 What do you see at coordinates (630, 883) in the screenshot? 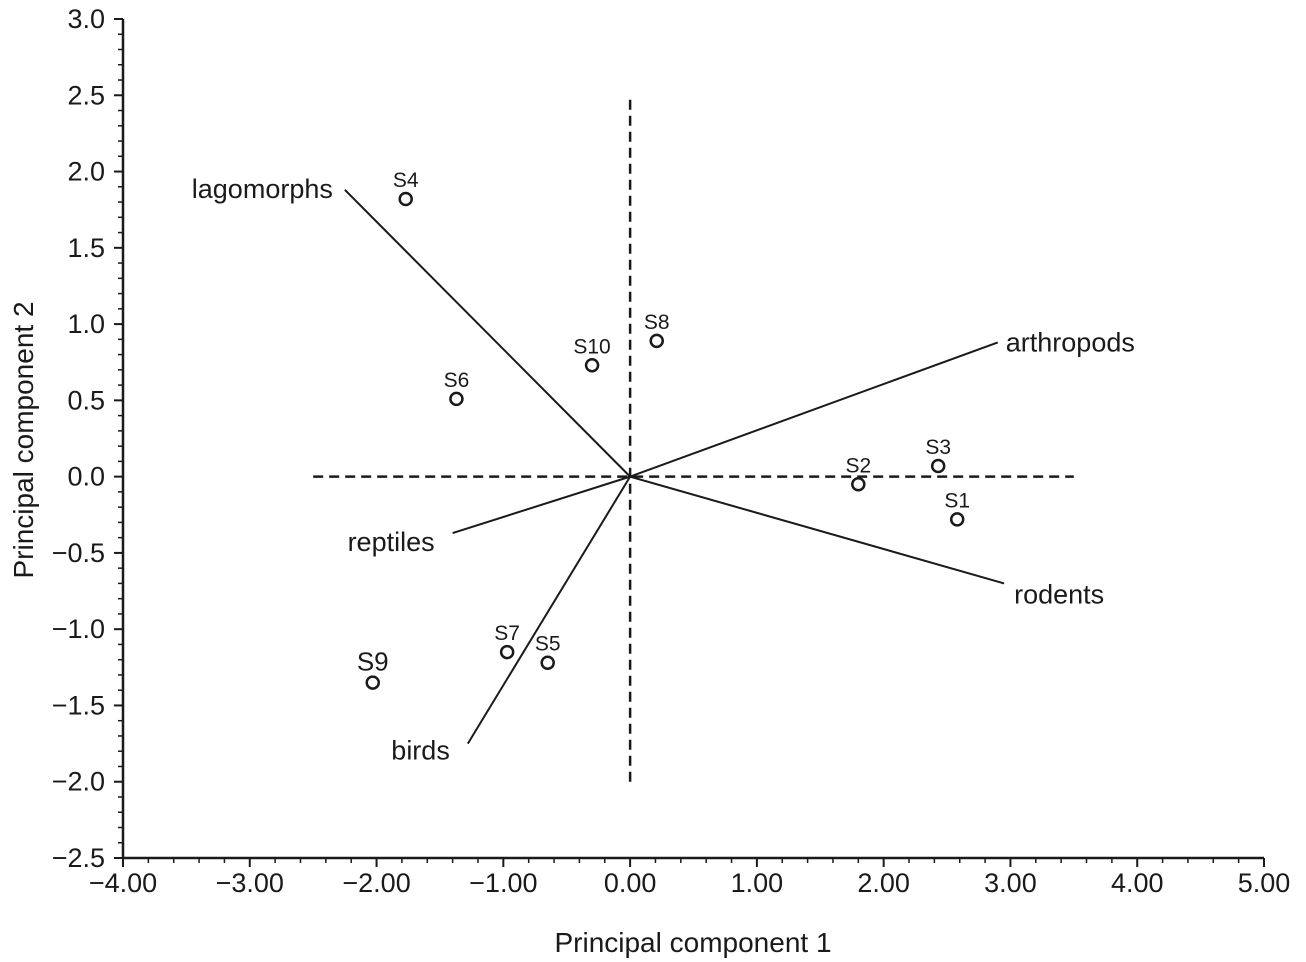
I see `x-tick-label: 0.00` at bounding box center [630, 883].